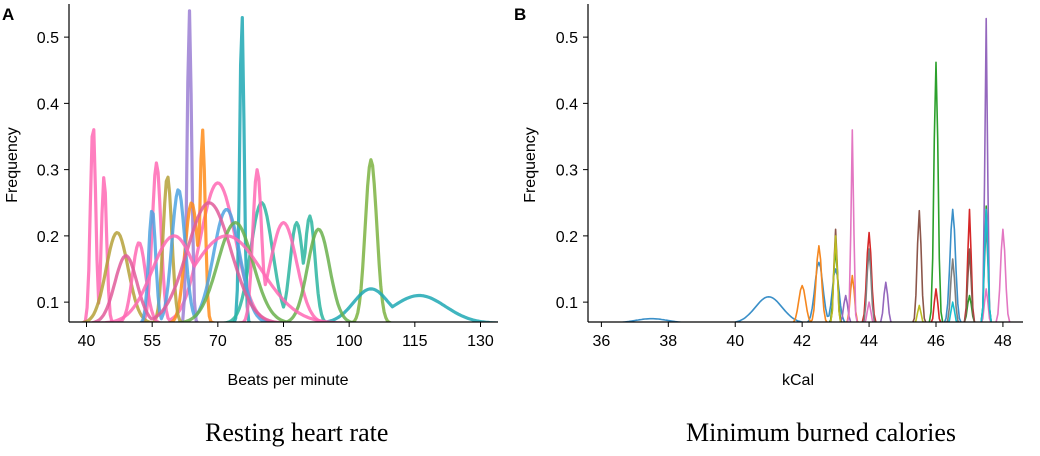 This screenshot has width=1040, height=456. What do you see at coordinates (48, 104) in the screenshot?
I see `panel-a-y-tick-label: 0.4` at bounding box center [48, 104].